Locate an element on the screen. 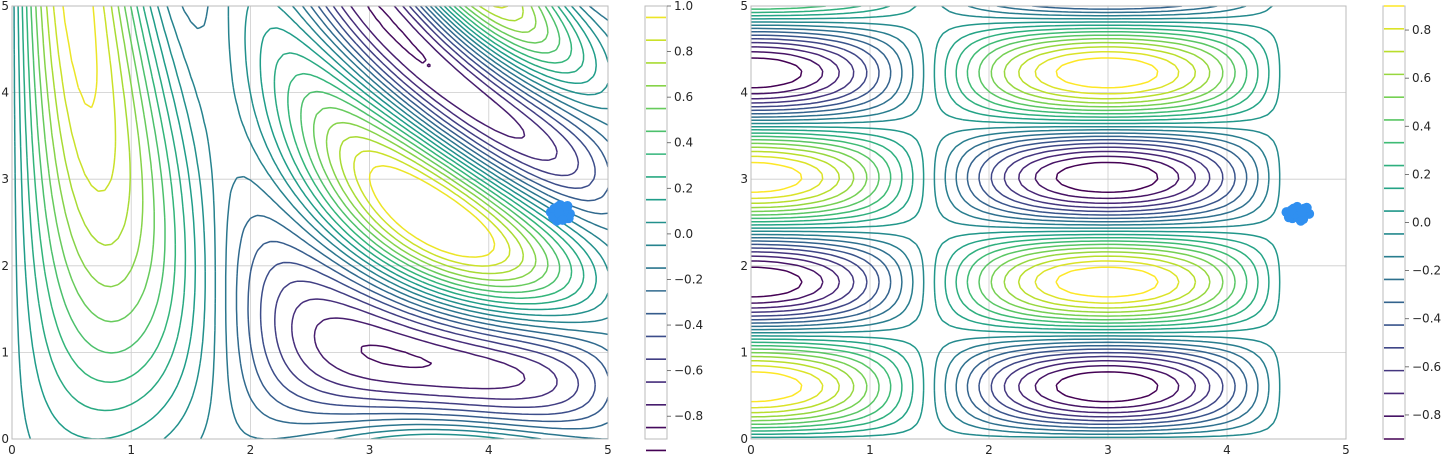  colorbar-tick-label: 1.0 is located at coordinates (683, 6).